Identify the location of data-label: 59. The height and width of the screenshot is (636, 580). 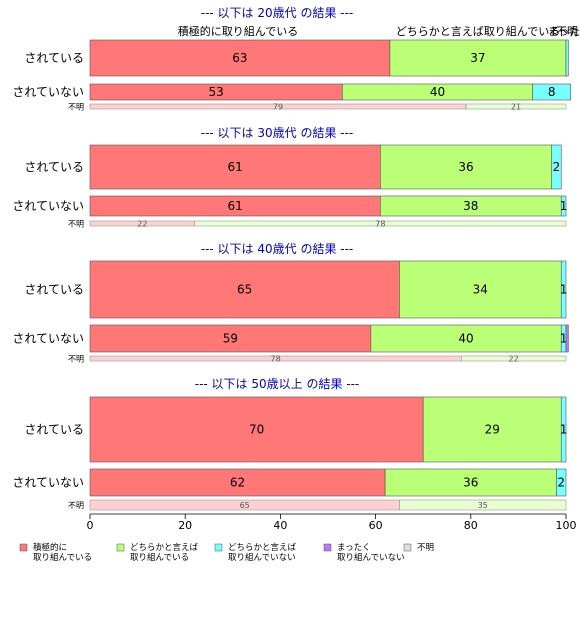
(230, 339).